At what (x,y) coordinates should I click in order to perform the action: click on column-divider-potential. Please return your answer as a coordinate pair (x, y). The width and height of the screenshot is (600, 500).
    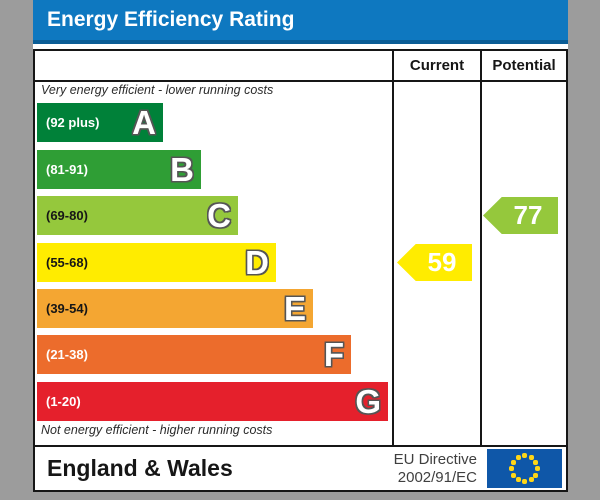
    Looking at the image, I should click on (481, 248).